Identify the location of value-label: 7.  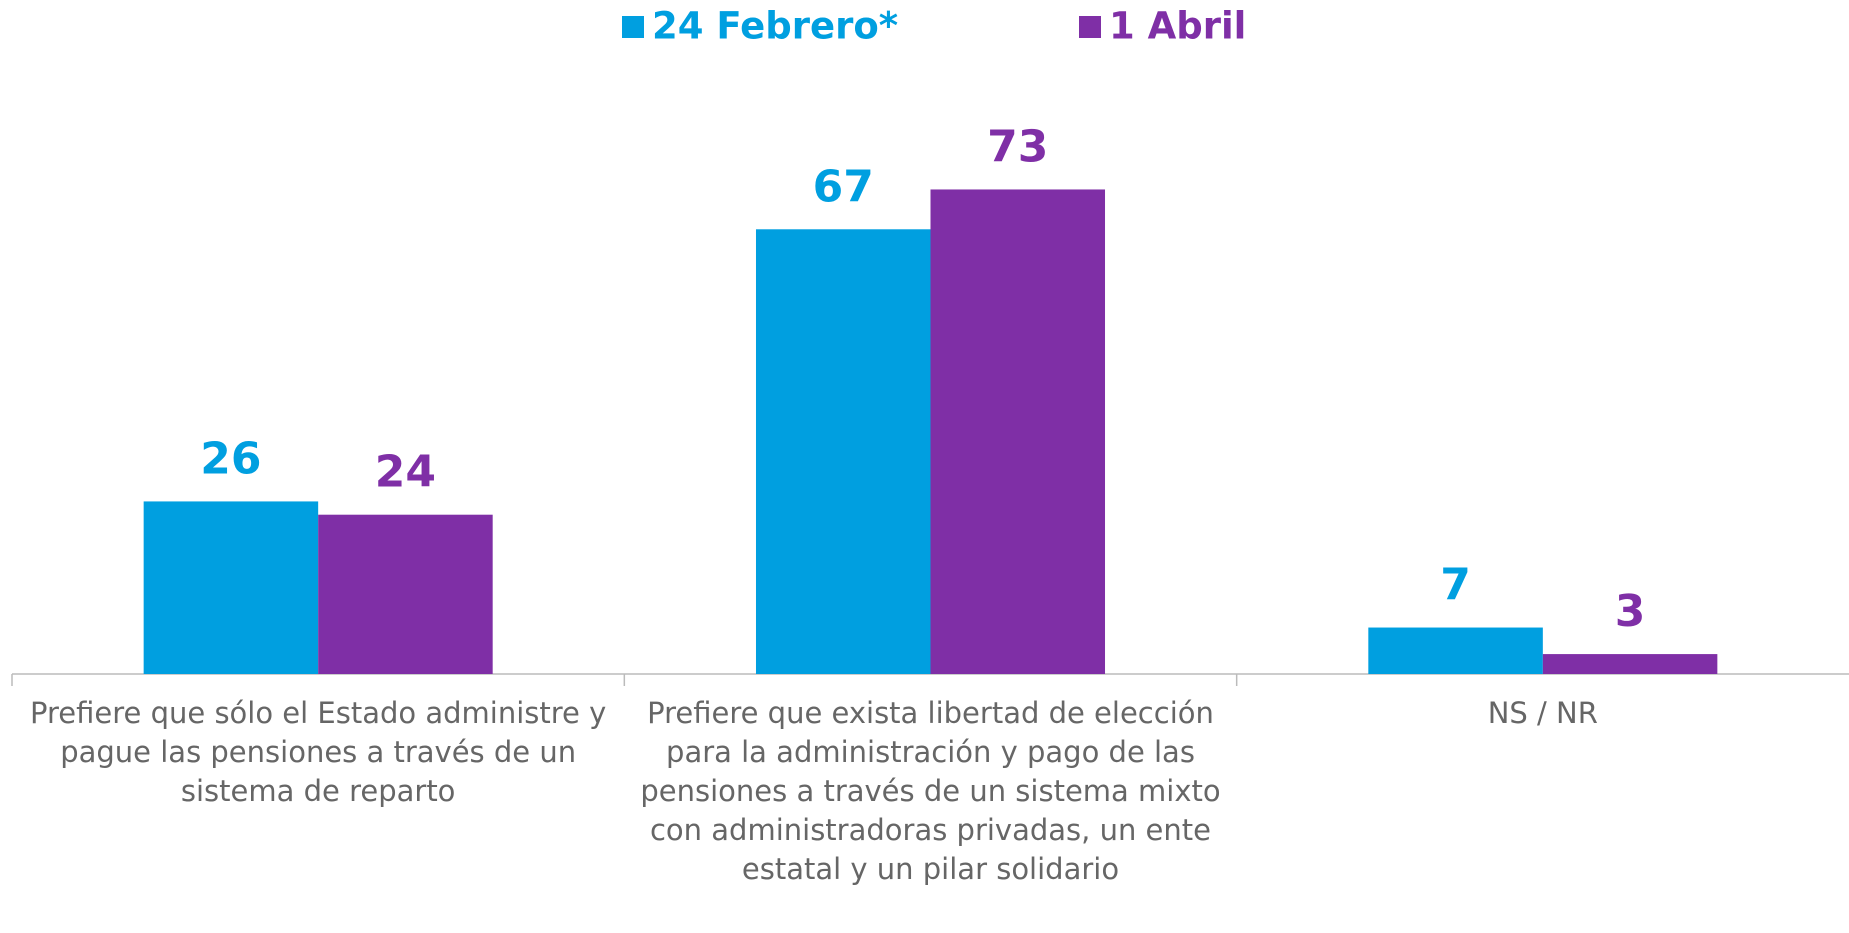
(1455, 585).